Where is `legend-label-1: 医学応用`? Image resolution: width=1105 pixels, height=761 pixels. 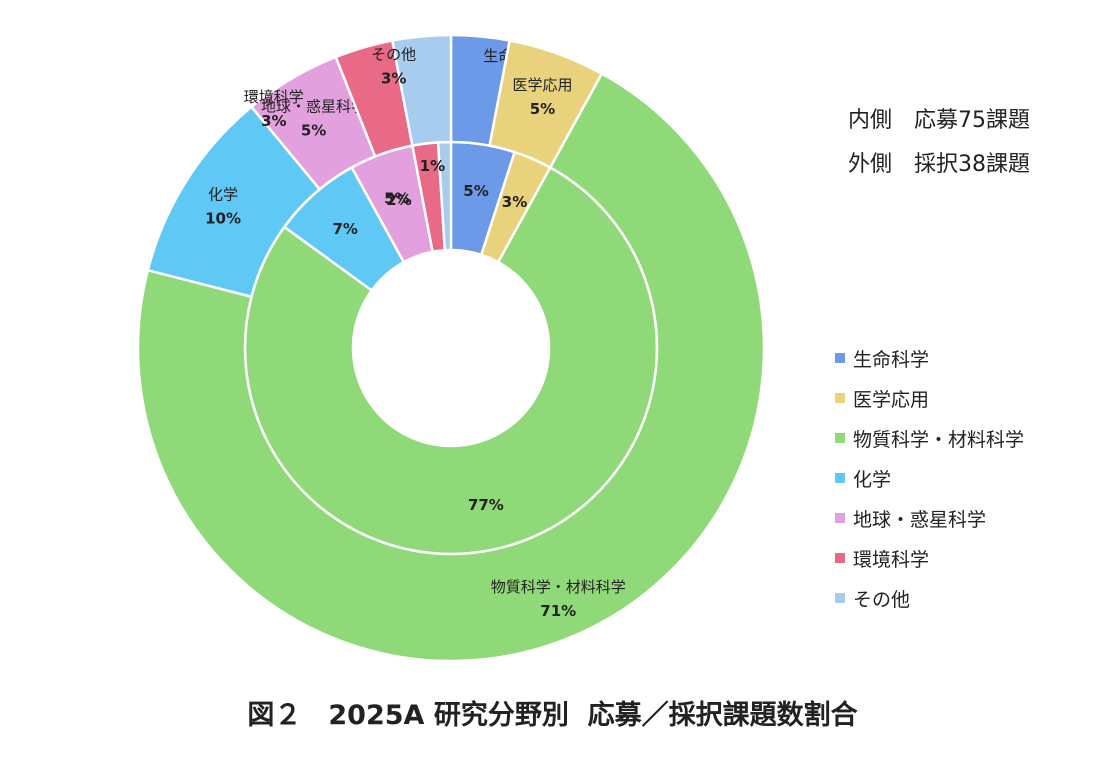 legend-label-1: 医学応用 is located at coordinates (891, 399).